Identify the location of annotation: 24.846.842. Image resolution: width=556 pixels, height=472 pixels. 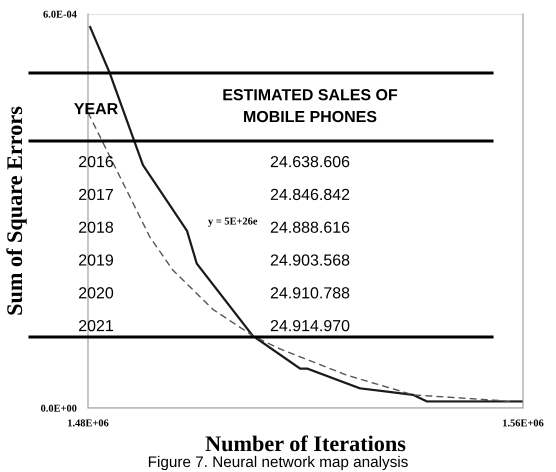
(310, 194).